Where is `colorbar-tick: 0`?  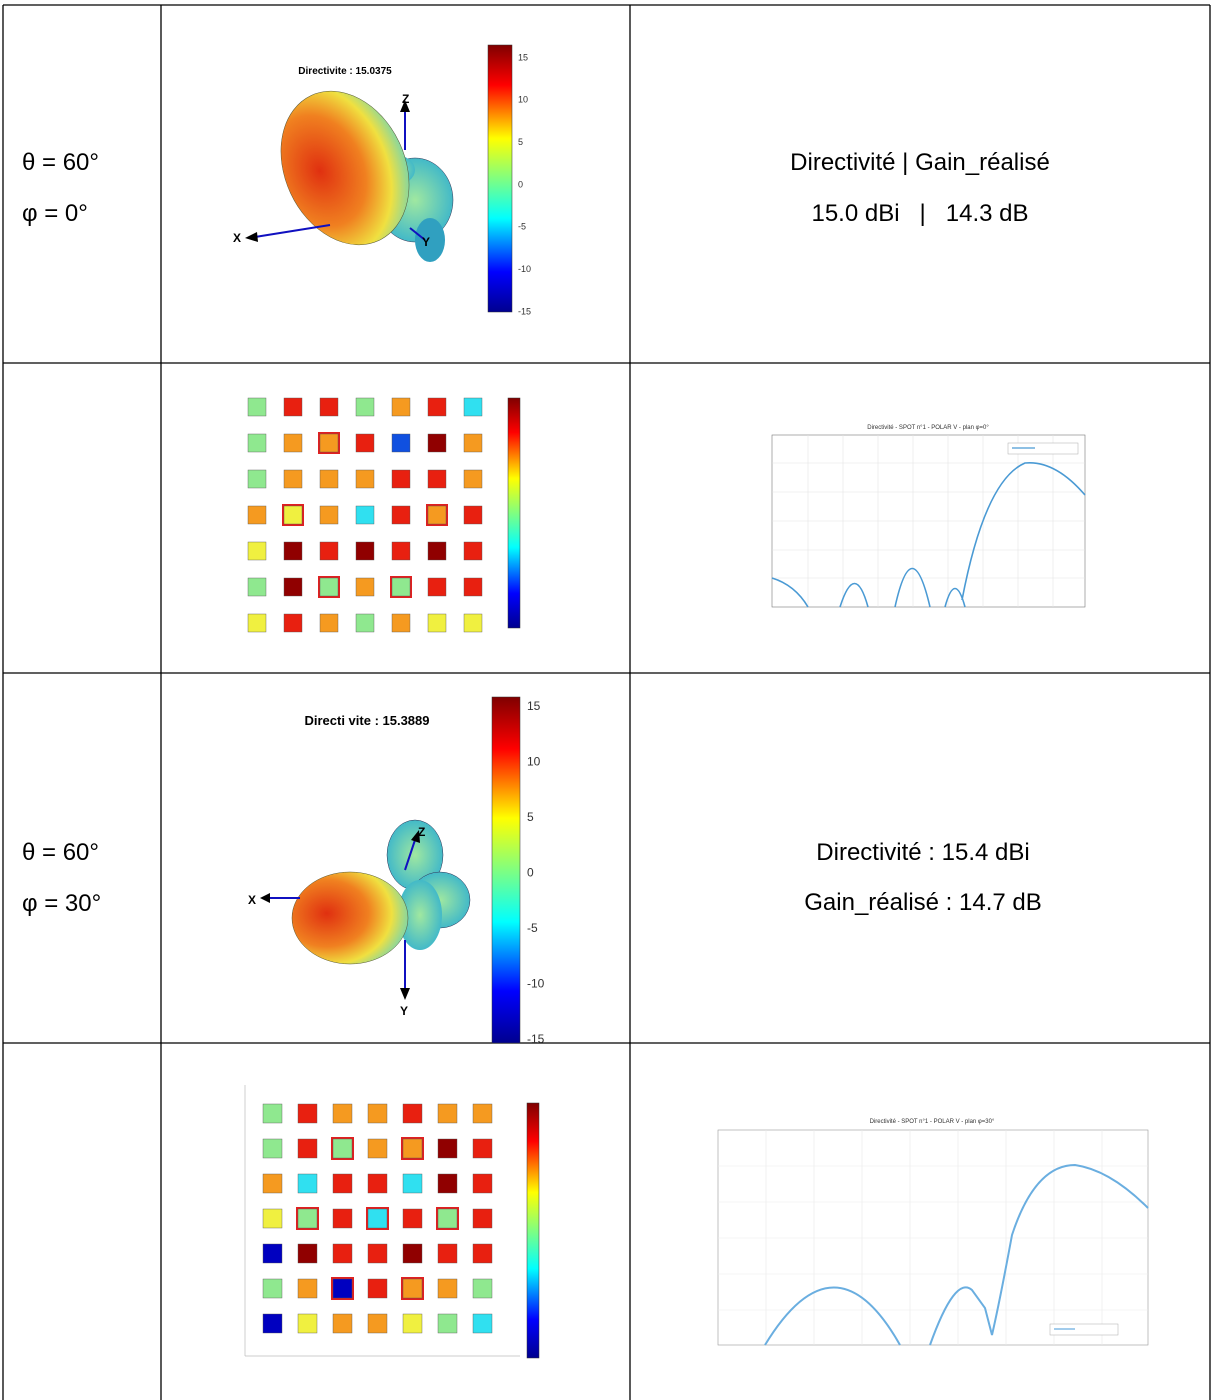 colorbar-tick: 0 is located at coordinates (530, 873).